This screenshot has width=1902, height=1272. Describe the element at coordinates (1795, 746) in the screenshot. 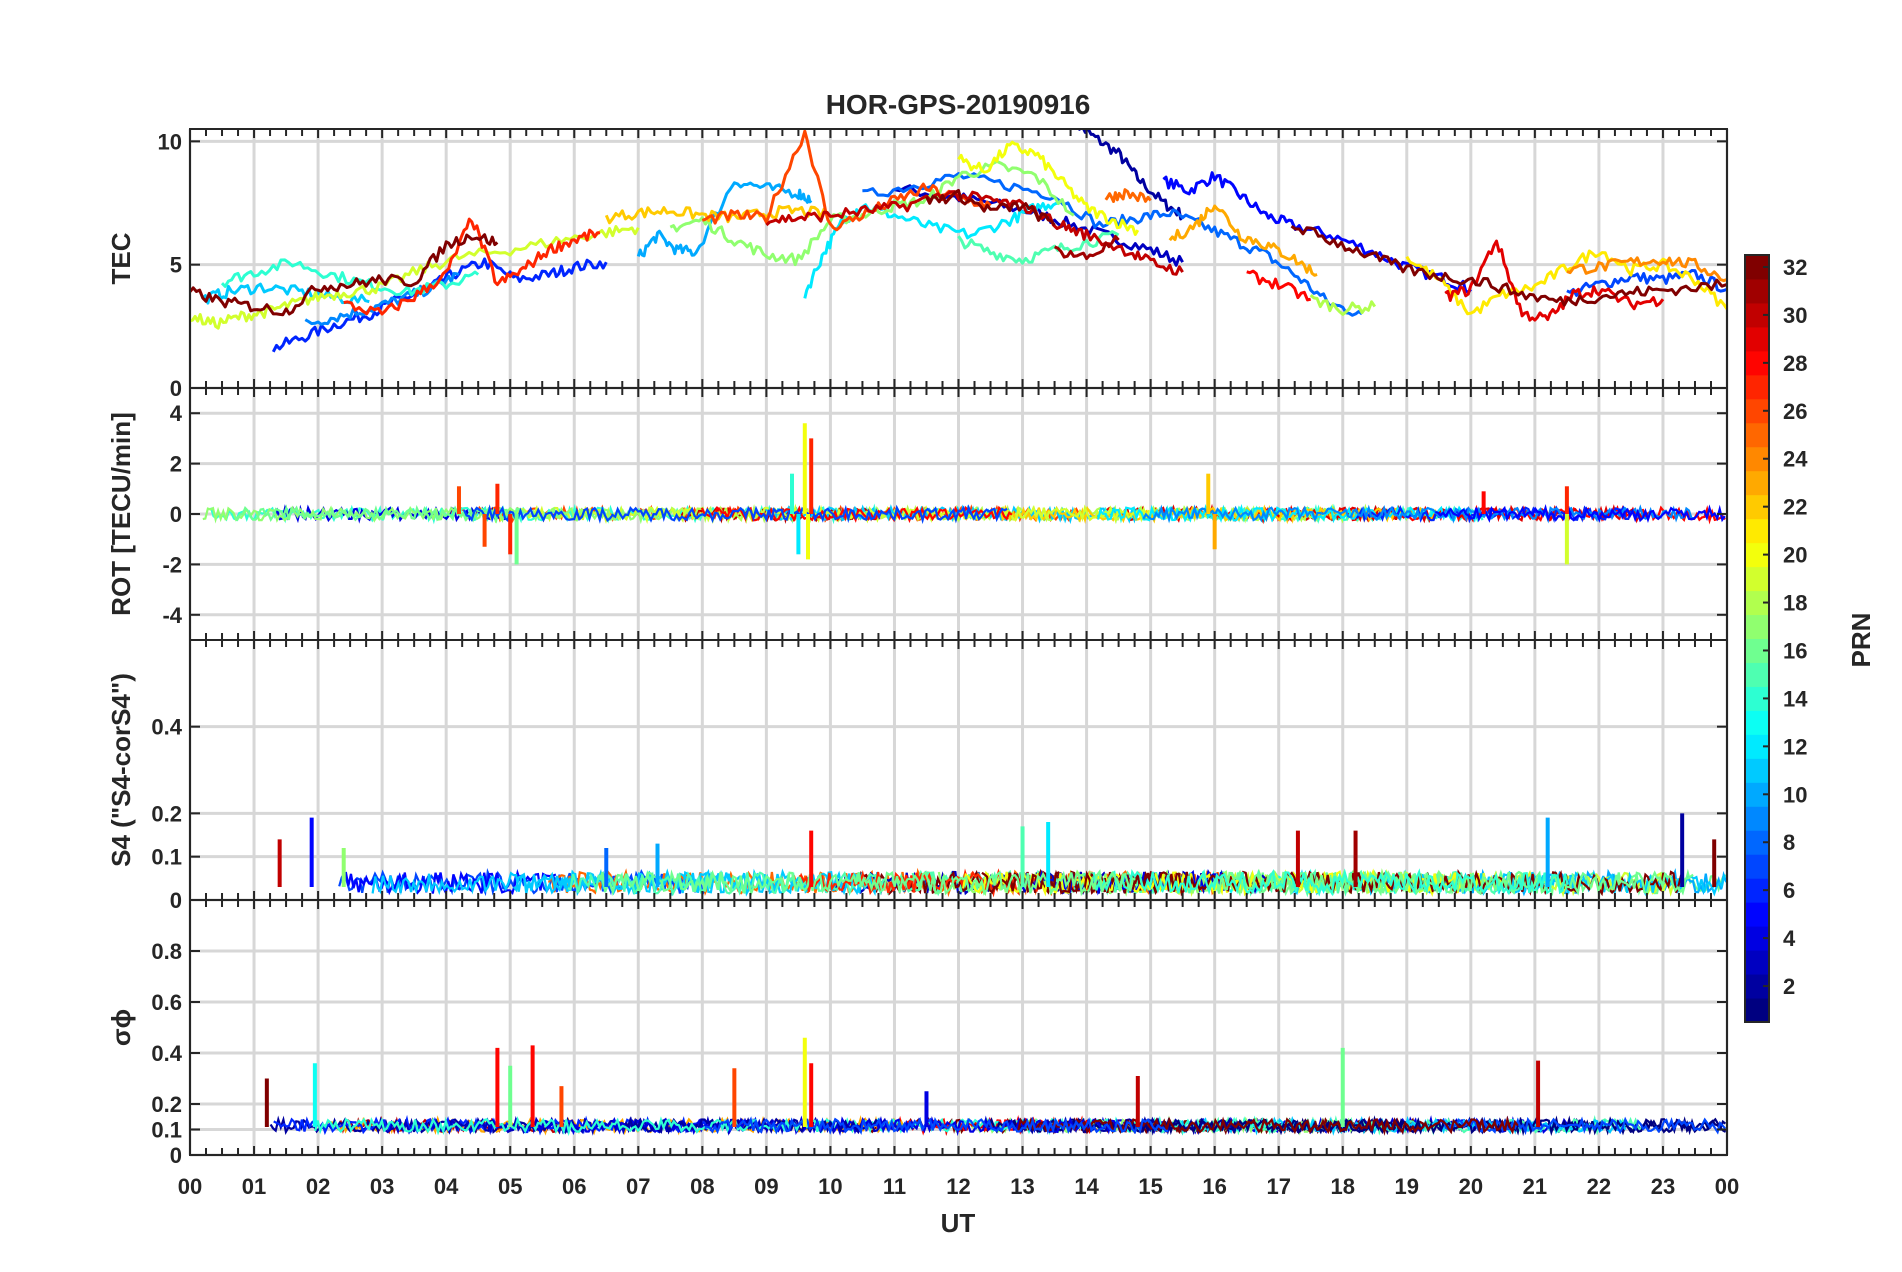

I see `colorbar-tick-label: 12` at that location.